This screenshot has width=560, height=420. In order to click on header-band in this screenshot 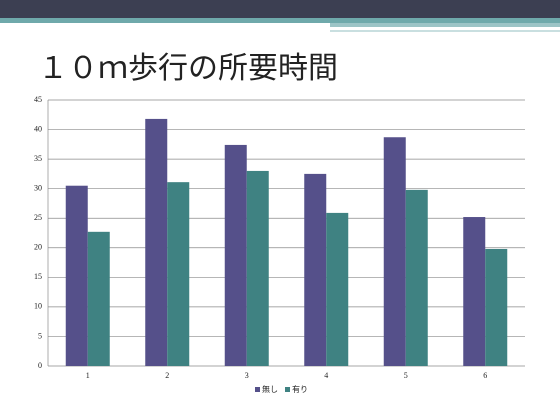, I will do `click(280, 9)`.